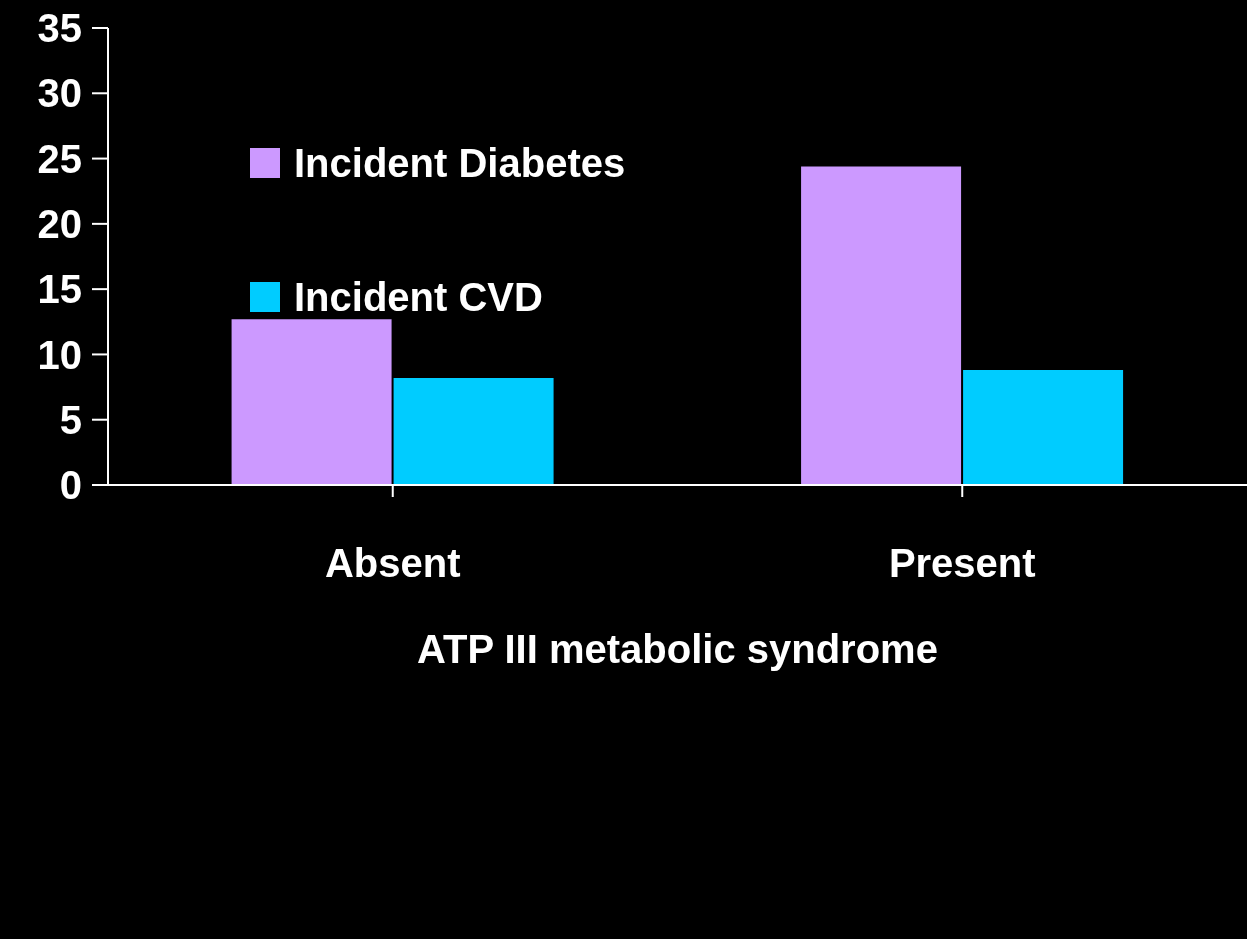  I want to click on y-tick-label: 0, so click(70, 485).